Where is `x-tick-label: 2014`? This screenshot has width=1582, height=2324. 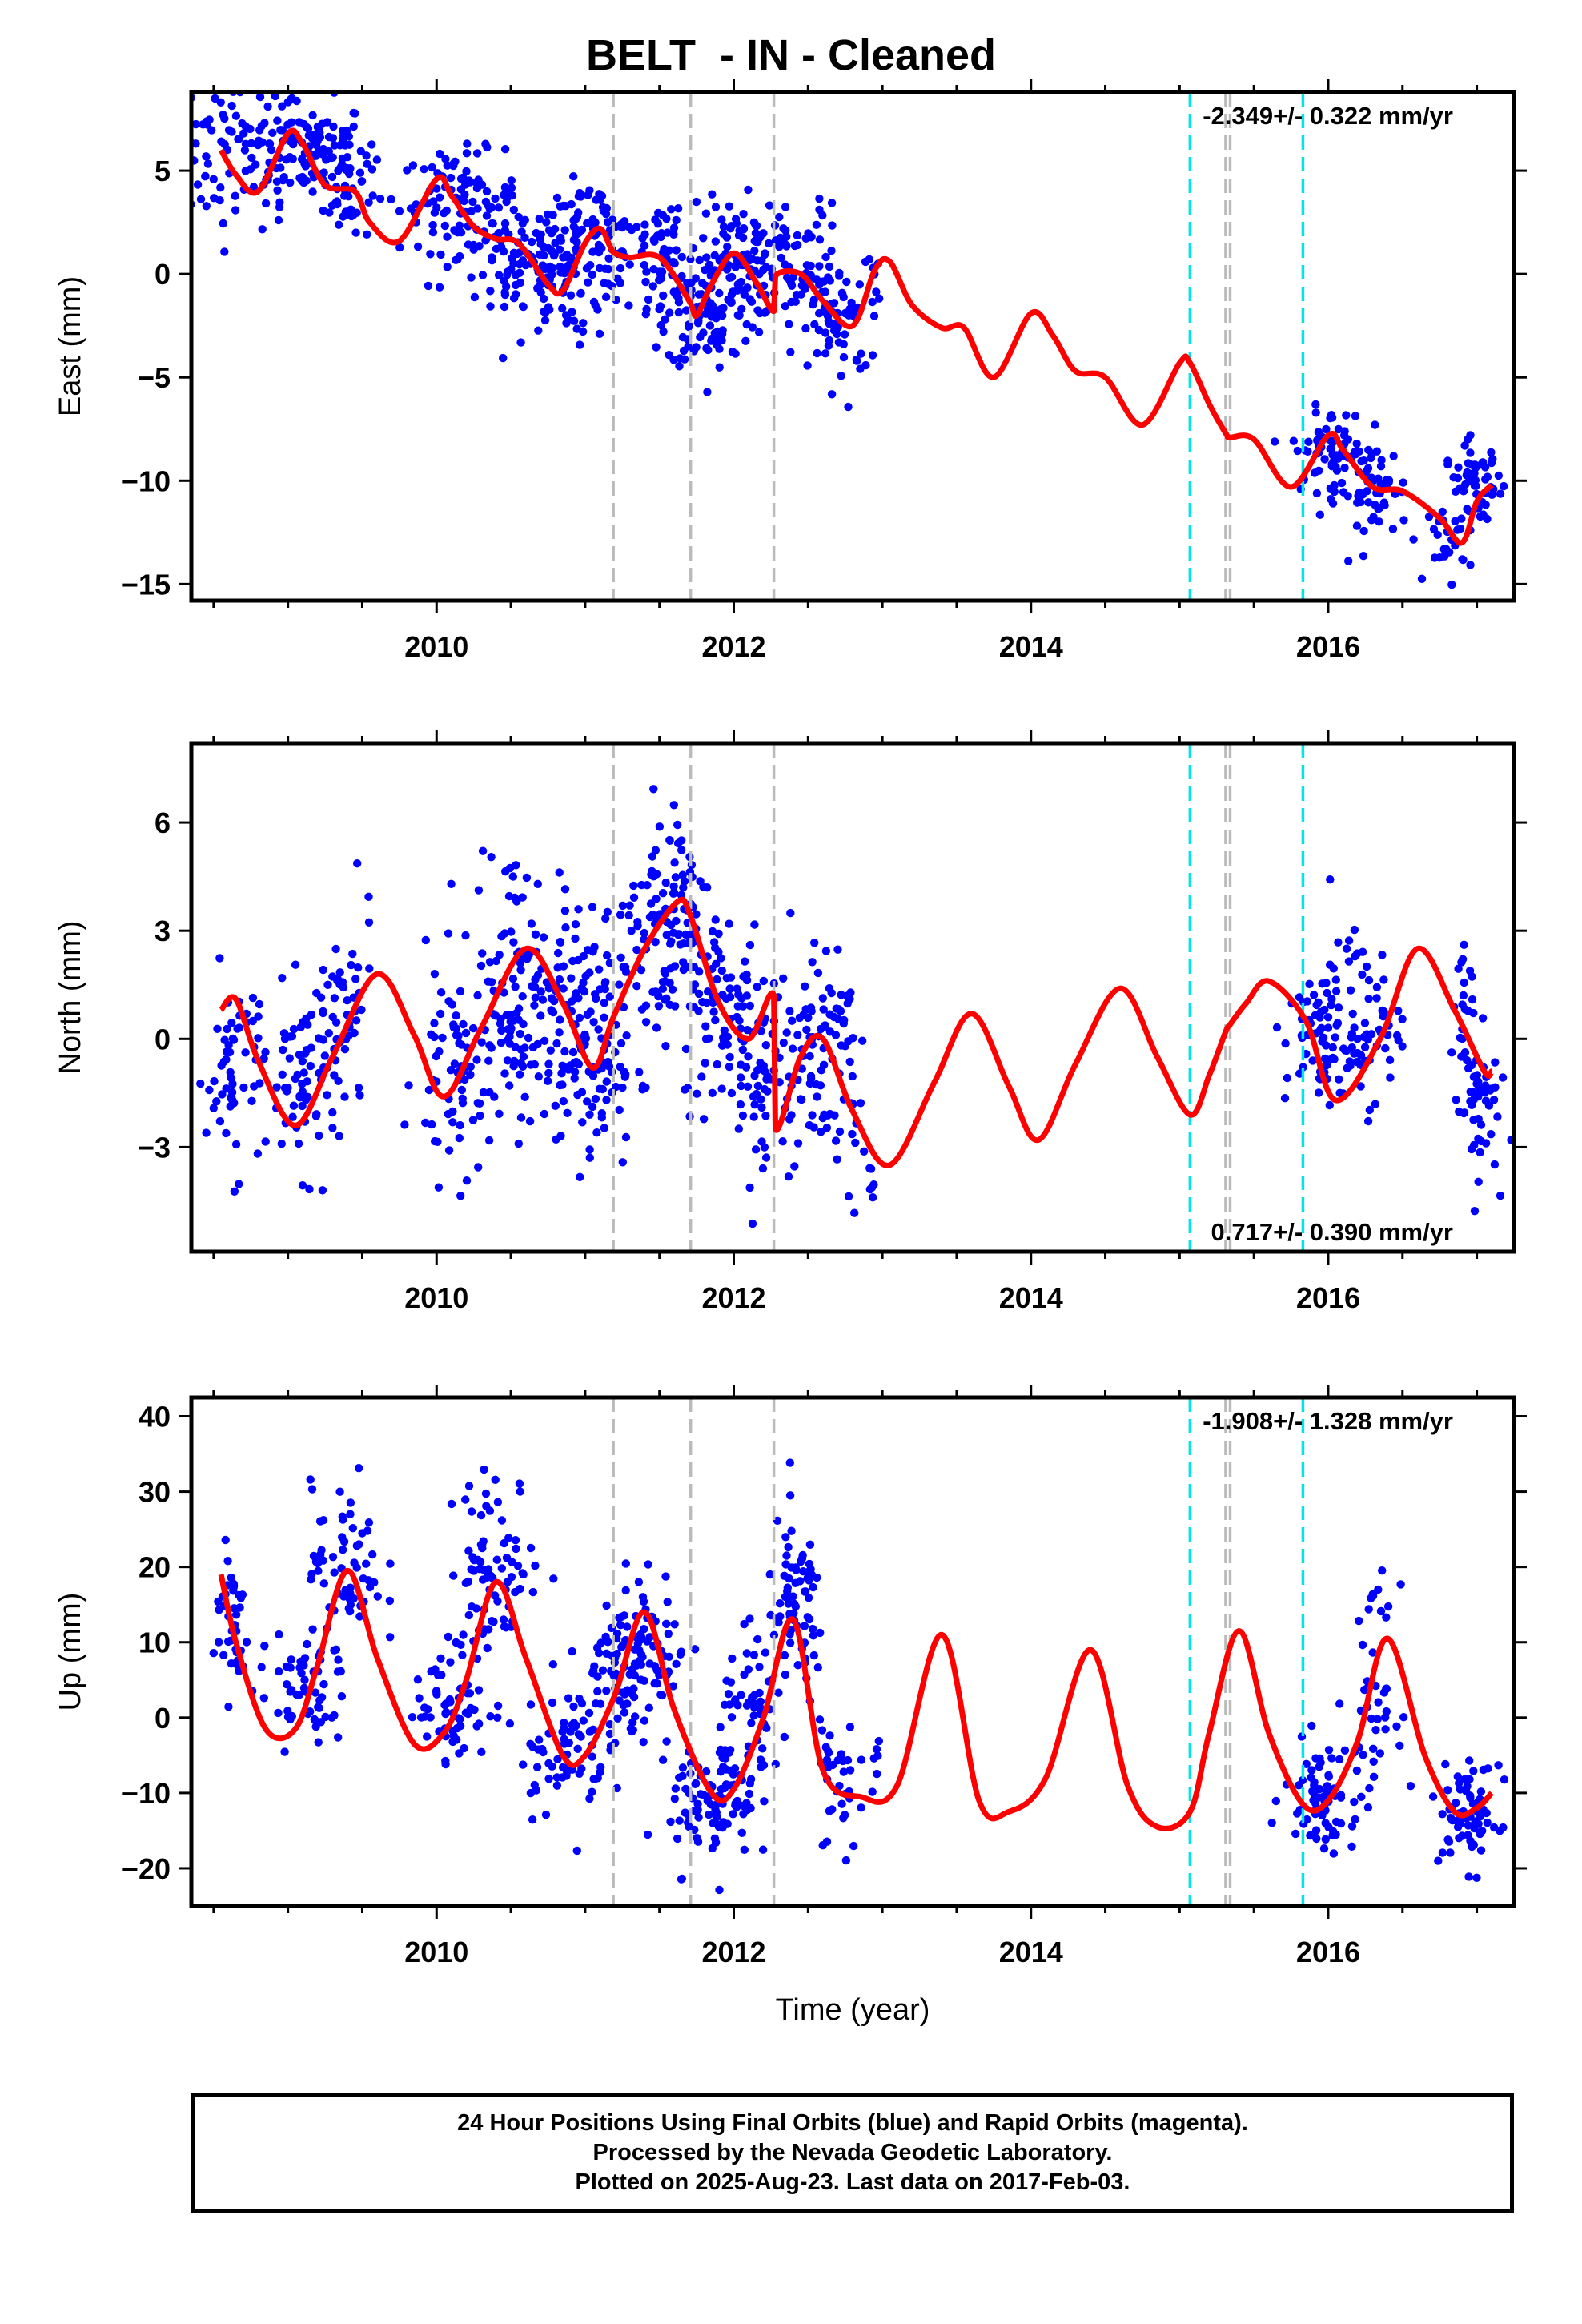 x-tick-label: 2014 is located at coordinates (1031, 1952).